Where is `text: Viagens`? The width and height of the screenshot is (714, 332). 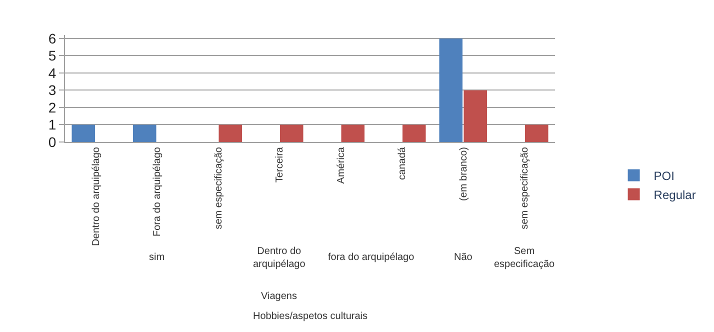
text: Viagens is located at coordinates (279, 296).